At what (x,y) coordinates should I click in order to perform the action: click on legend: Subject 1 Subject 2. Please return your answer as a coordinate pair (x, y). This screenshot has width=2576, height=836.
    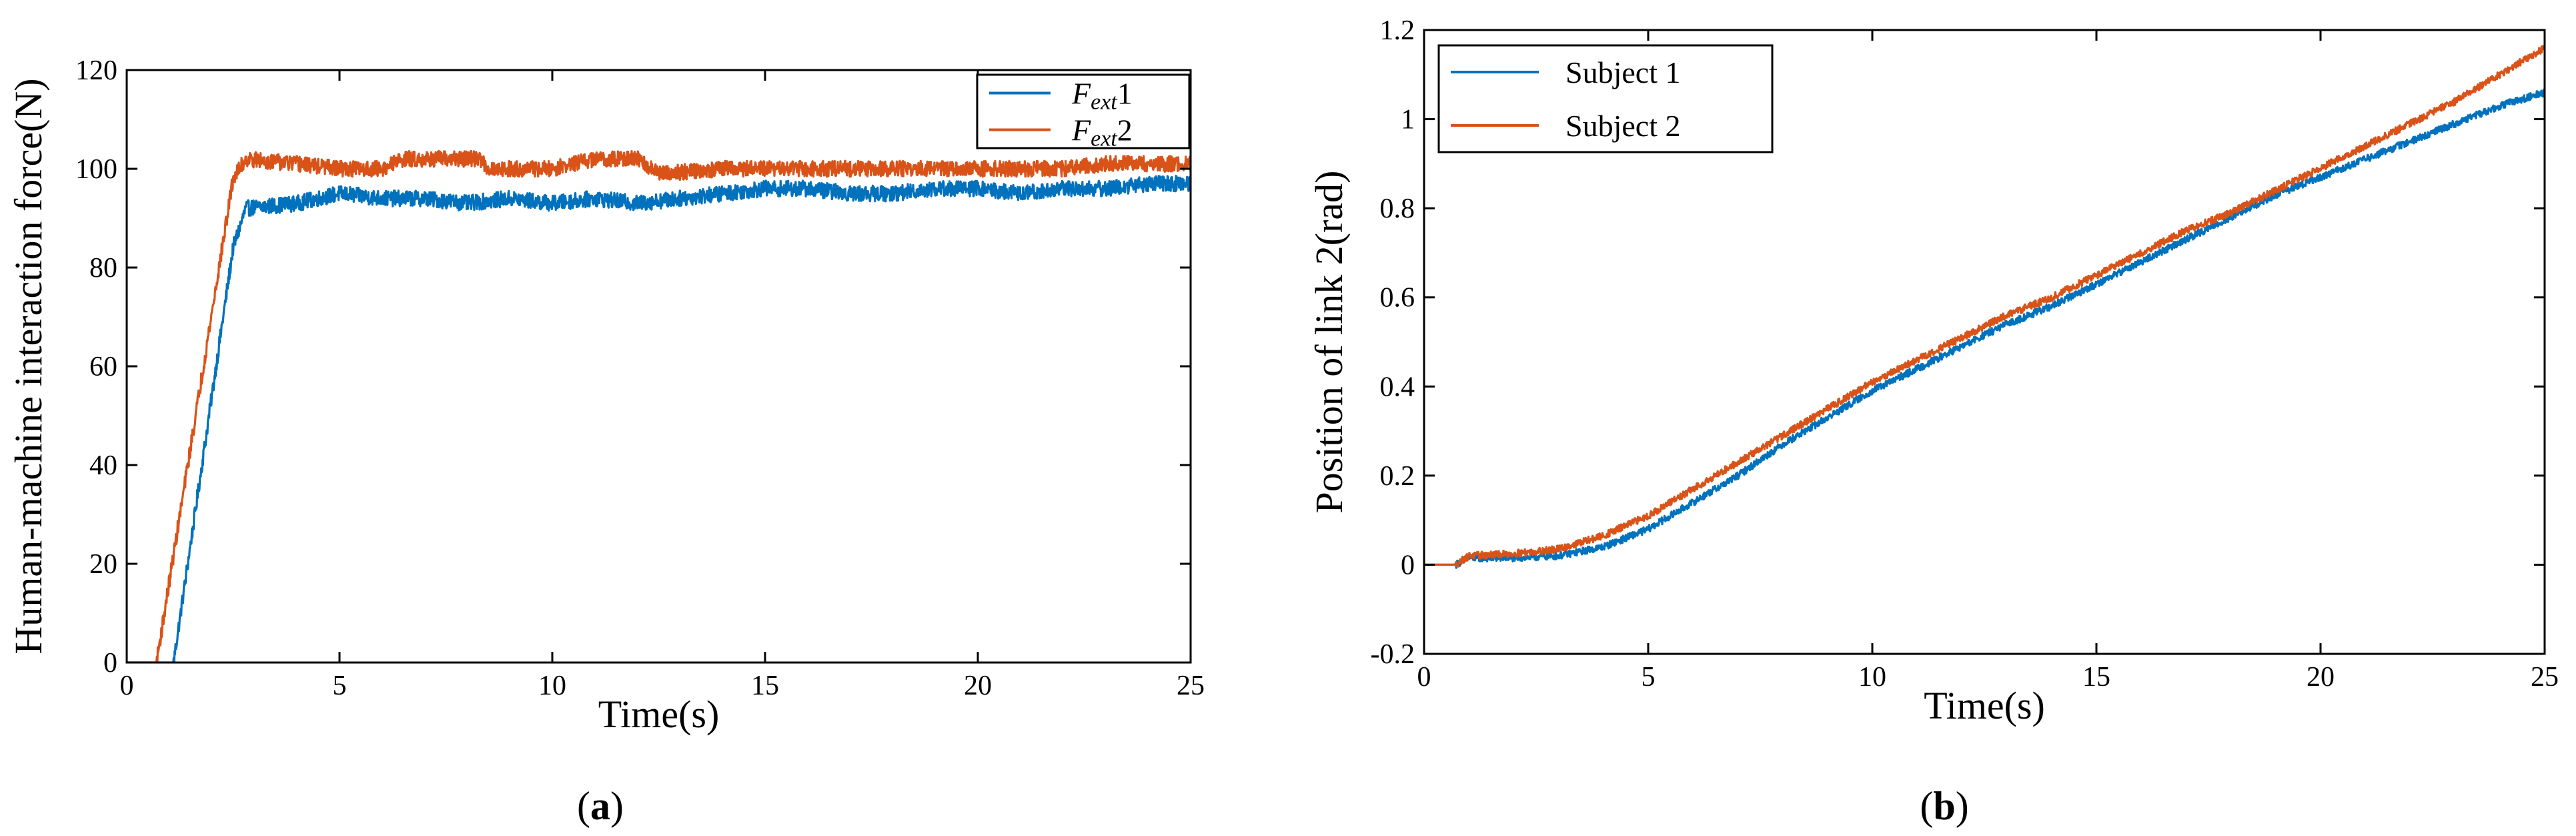
    Looking at the image, I should click on (1605, 98).